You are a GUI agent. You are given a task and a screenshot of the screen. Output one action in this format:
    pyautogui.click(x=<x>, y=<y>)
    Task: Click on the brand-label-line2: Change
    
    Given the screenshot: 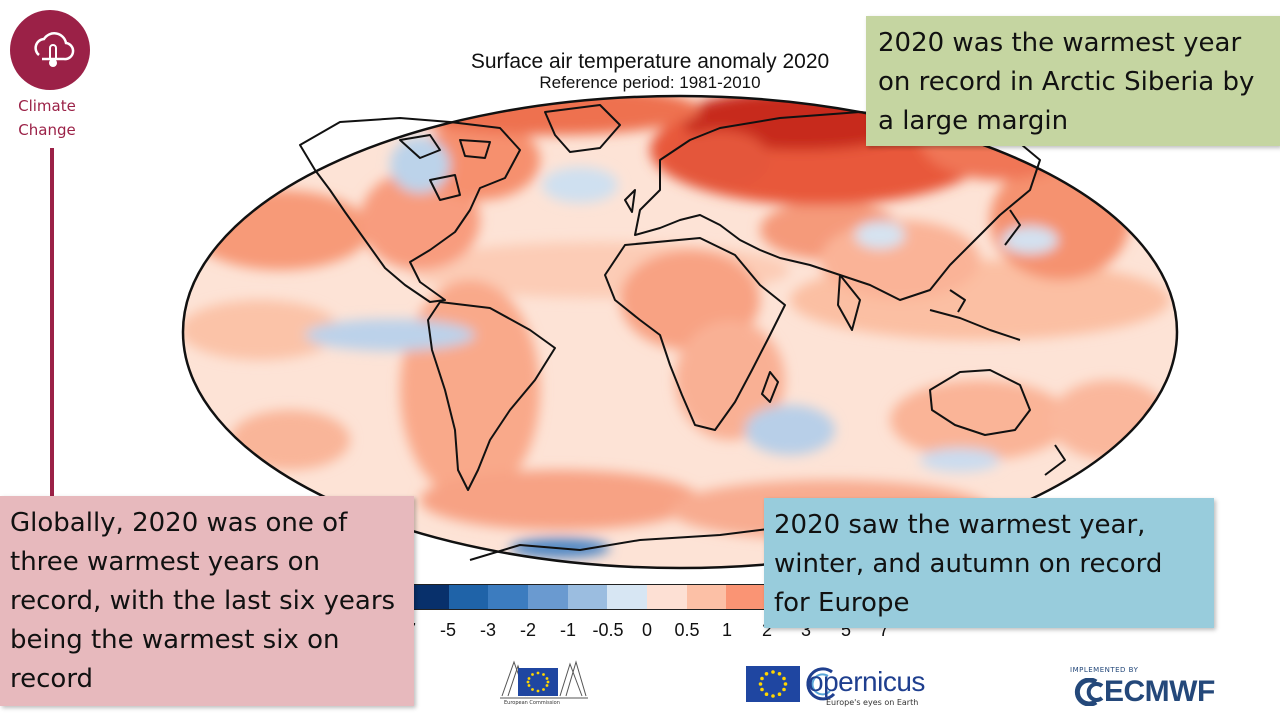 What is the action you would take?
    pyautogui.click(x=47, y=130)
    